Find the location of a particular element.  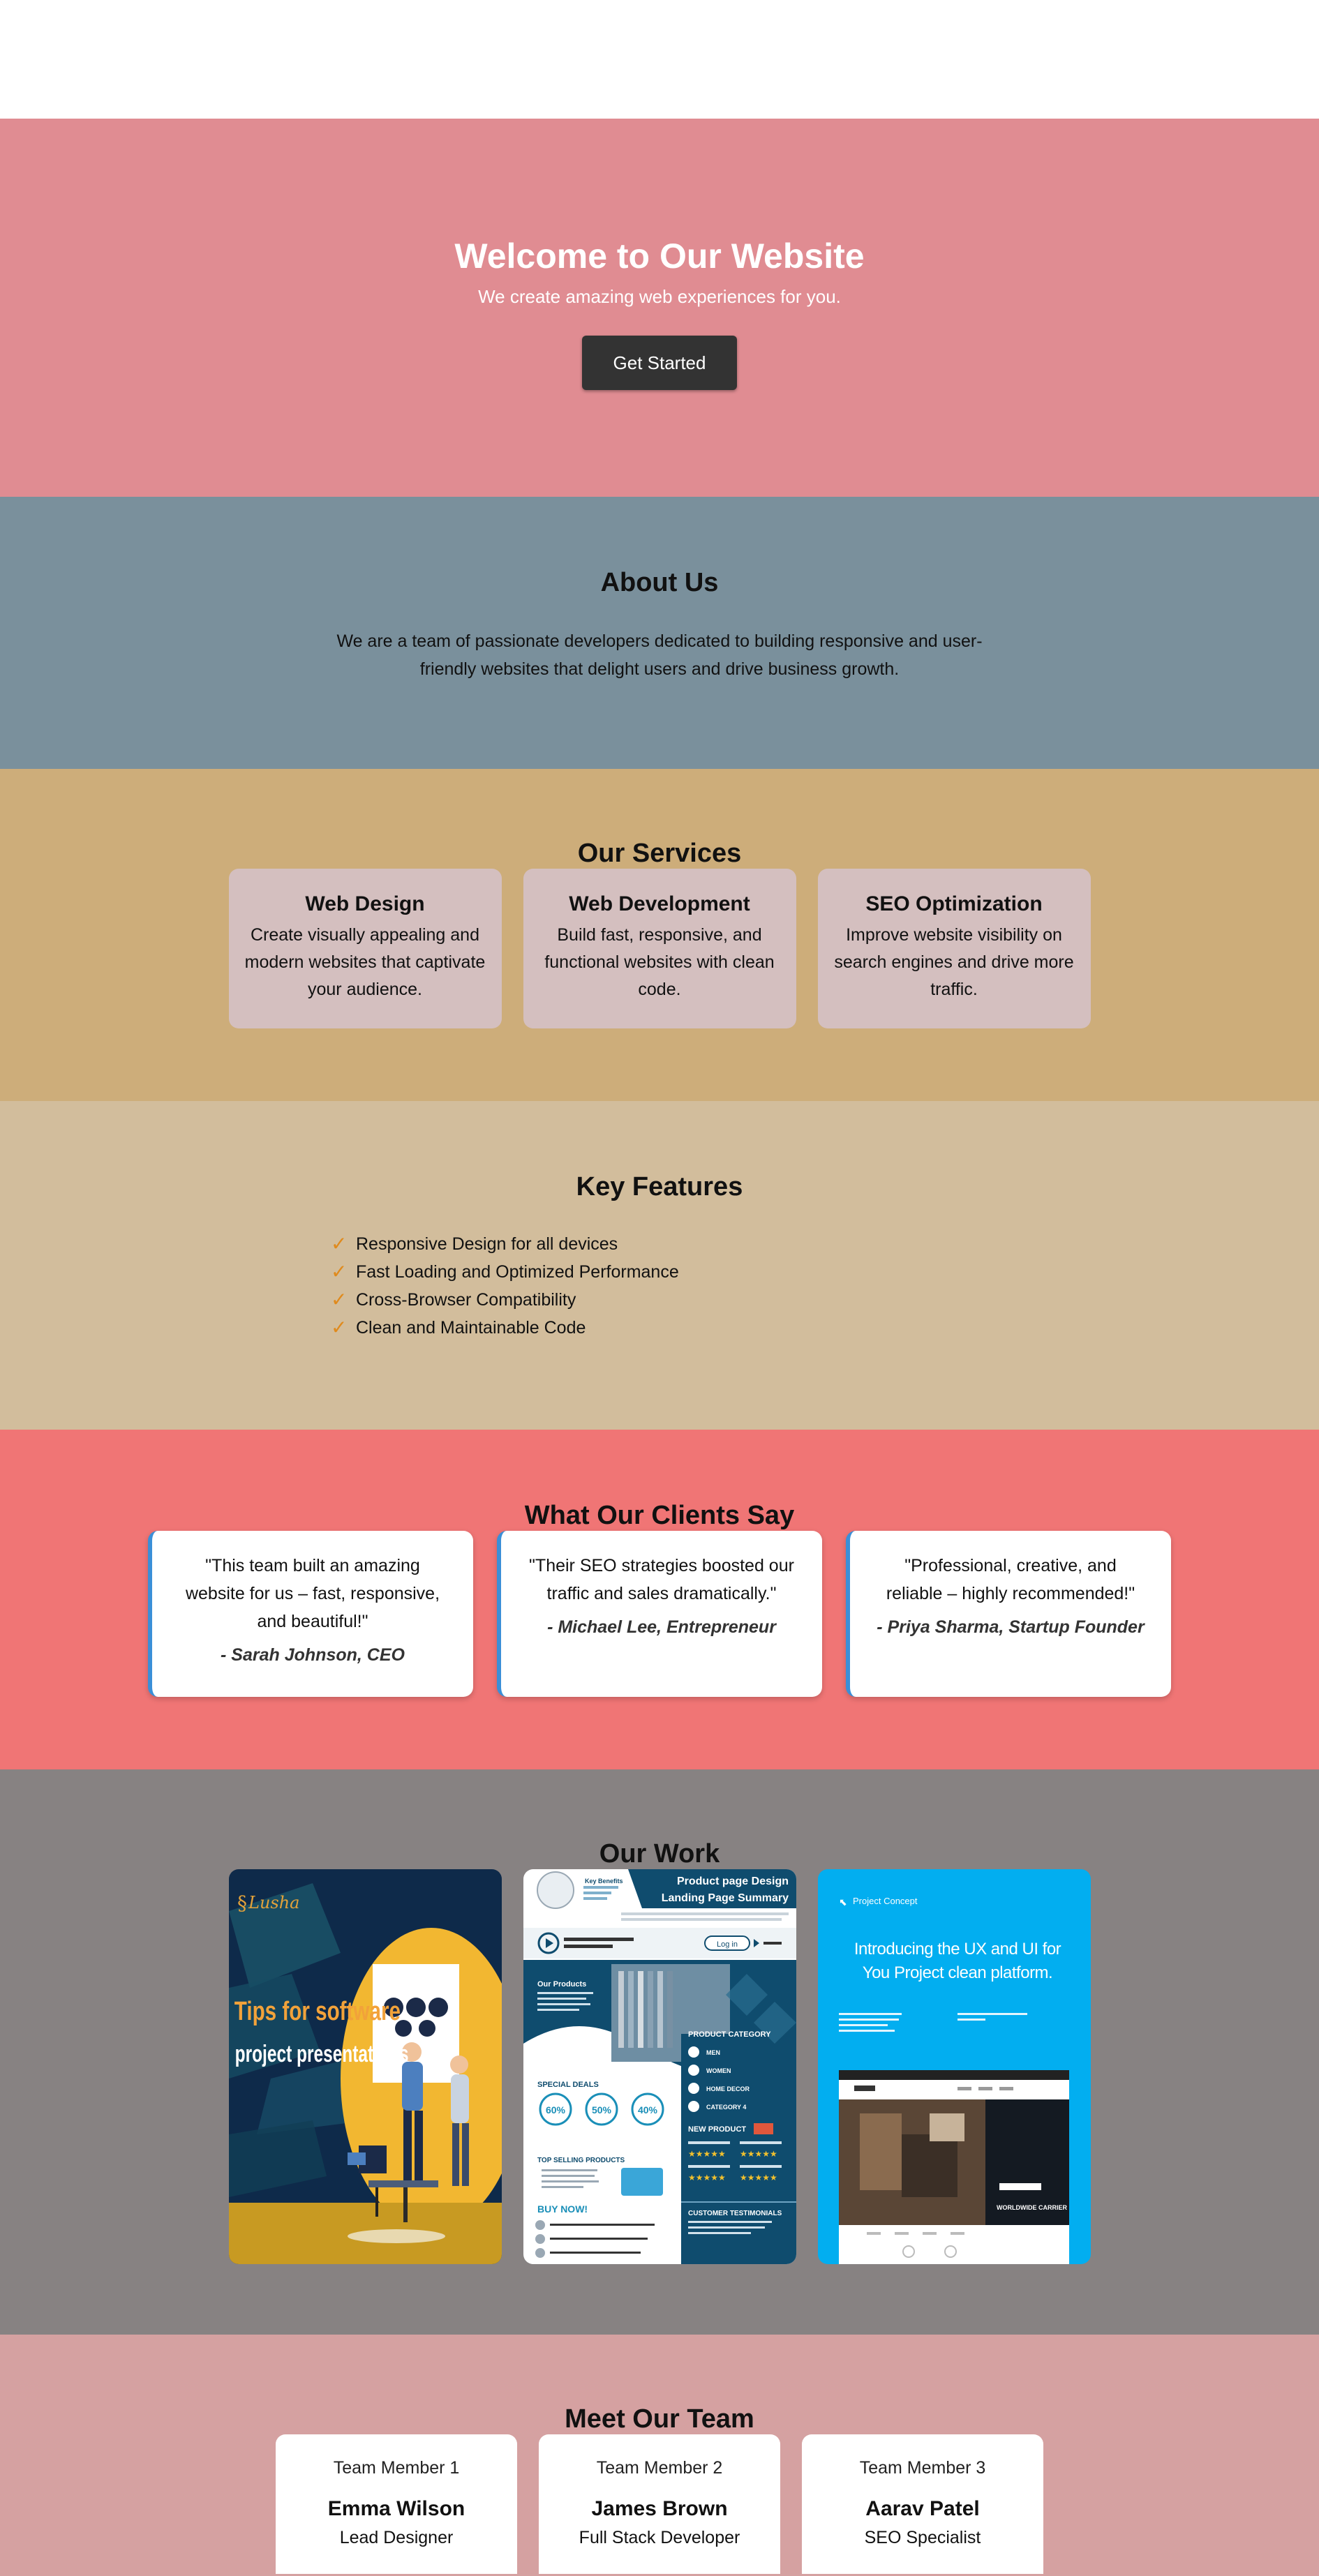

worldwide-carrier-title: WORLDWIDE CARRIER is located at coordinates (1032, 2207).